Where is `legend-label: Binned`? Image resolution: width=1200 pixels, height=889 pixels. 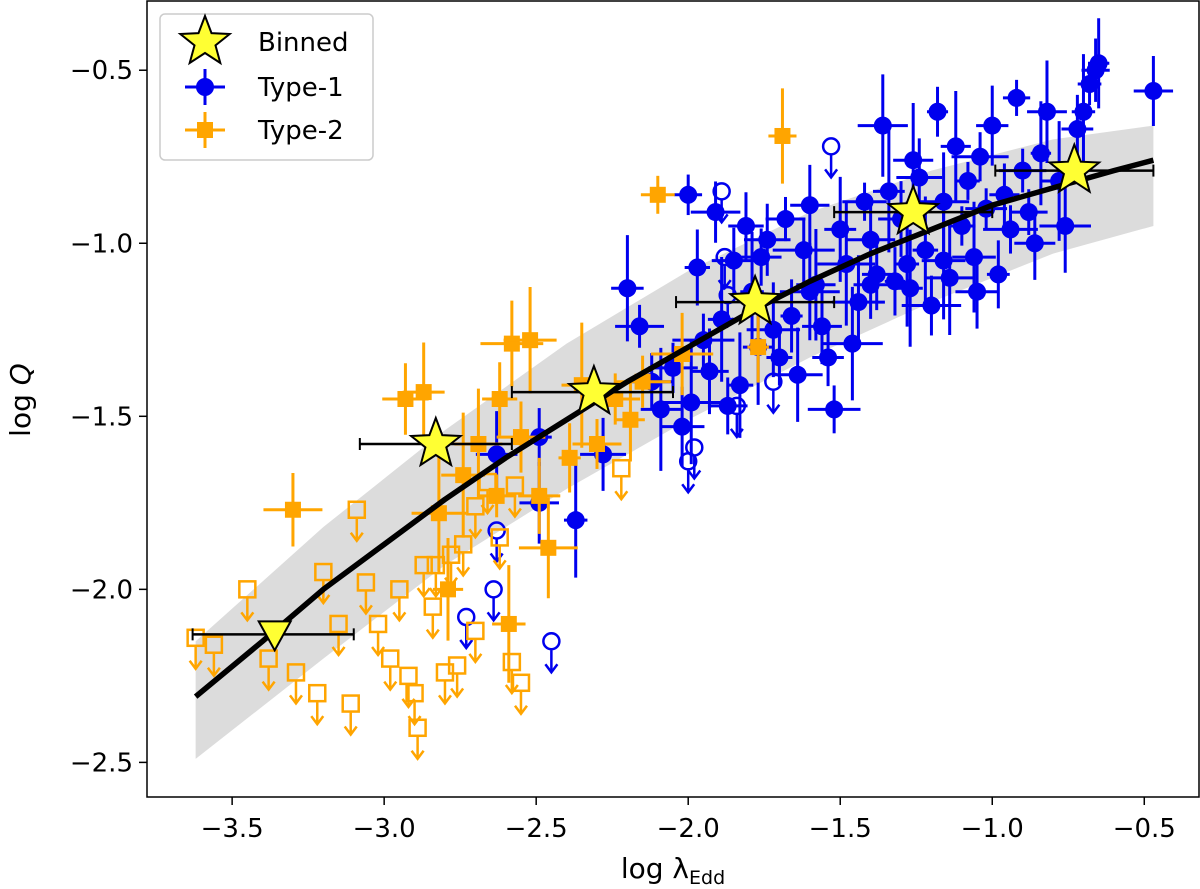
legend-label: Binned is located at coordinates (303, 43).